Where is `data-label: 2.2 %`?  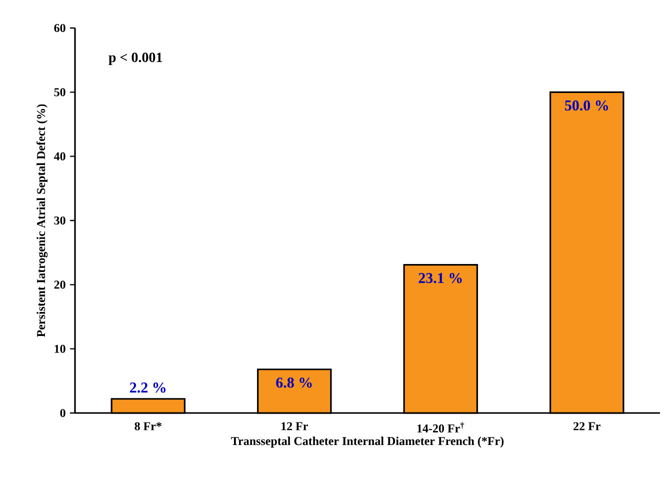 data-label: 2.2 % is located at coordinates (148, 387).